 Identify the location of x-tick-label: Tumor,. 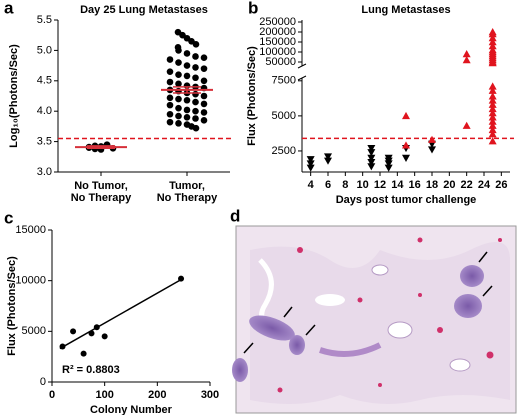
(187, 186).